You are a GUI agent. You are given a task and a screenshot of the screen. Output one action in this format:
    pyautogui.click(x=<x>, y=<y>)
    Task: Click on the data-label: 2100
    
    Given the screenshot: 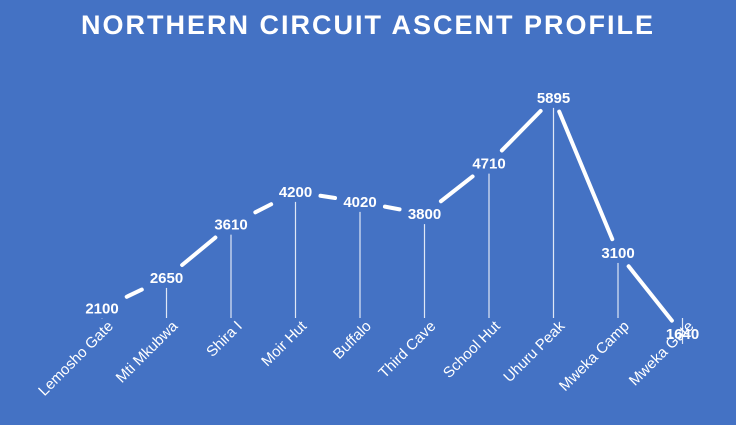 What is the action you would take?
    pyautogui.click(x=101, y=308)
    